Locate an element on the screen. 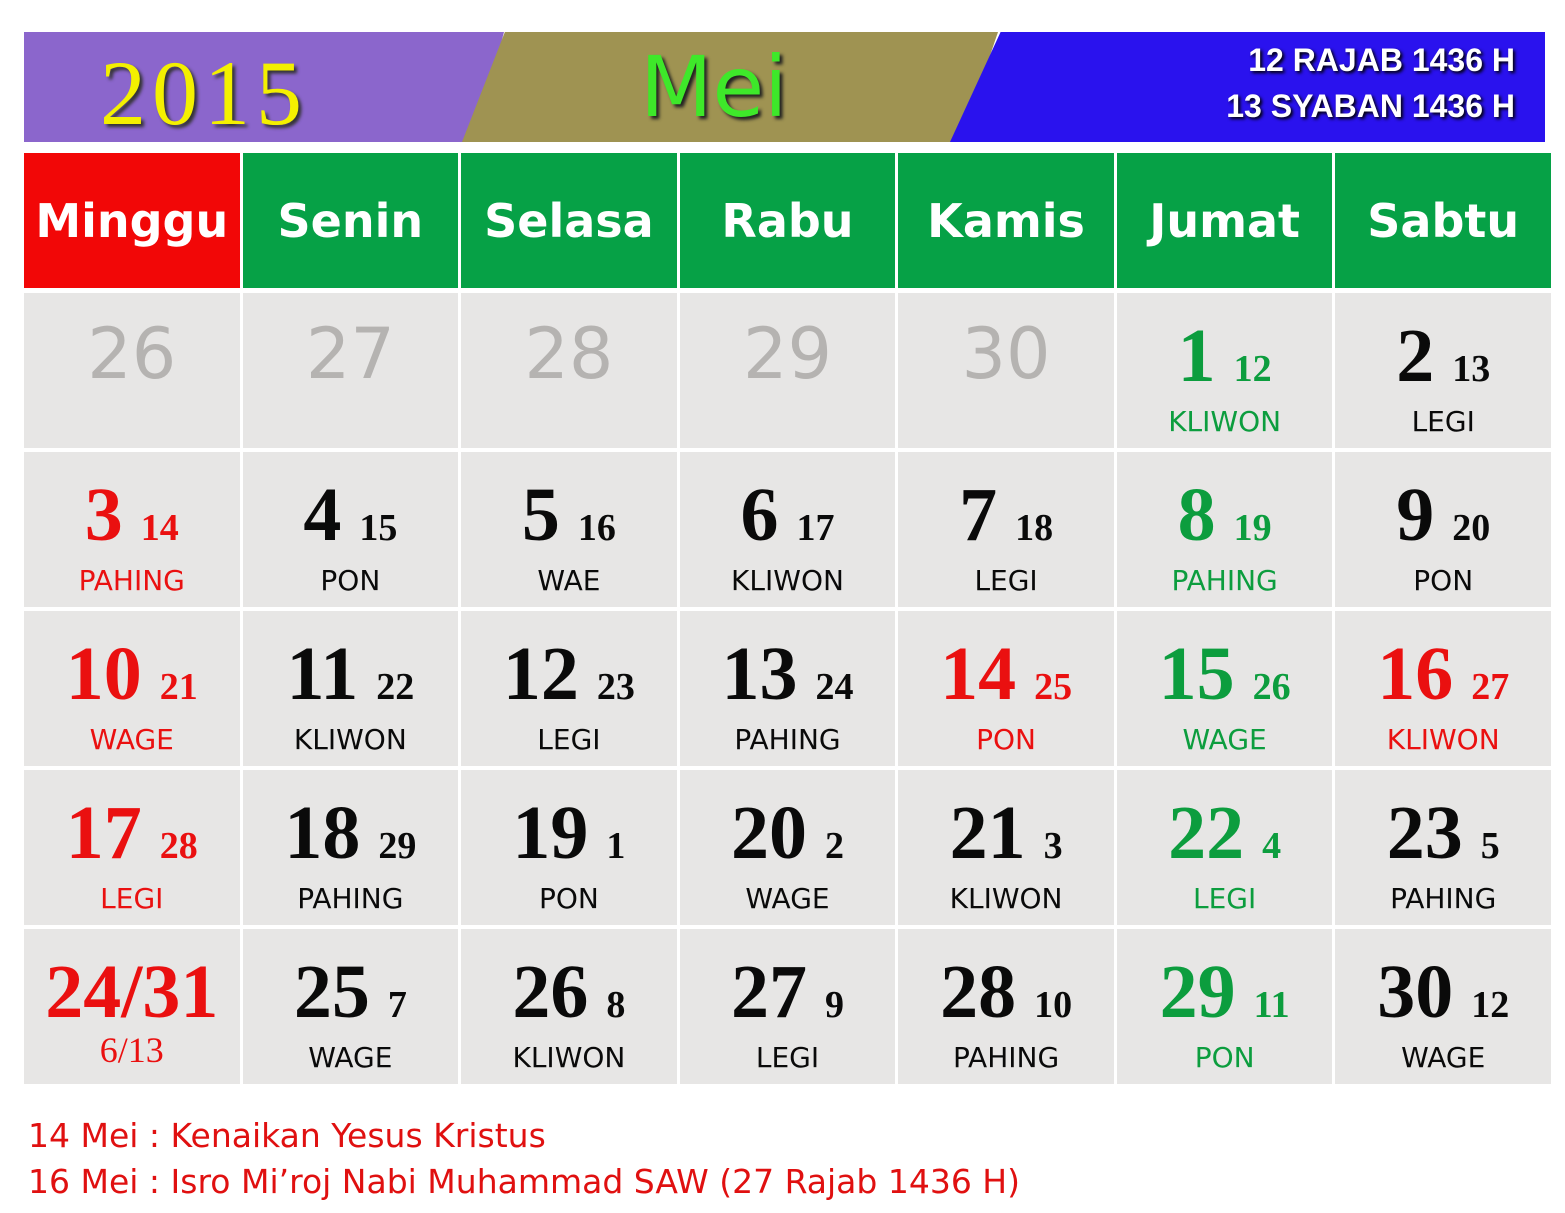  day-cell: 24/31 6/13 is located at coordinates (132, 1006).